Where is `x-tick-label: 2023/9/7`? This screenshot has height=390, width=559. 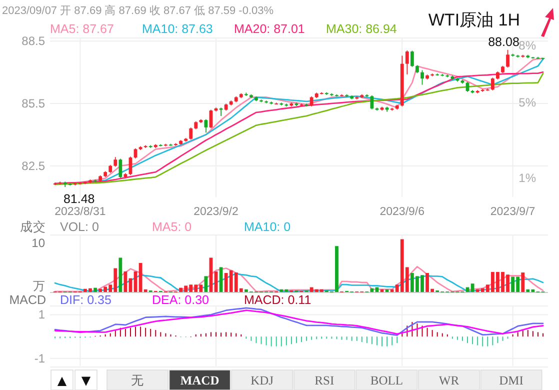 x-tick-label: 2023/9/7 is located at coordinates (513, 212).